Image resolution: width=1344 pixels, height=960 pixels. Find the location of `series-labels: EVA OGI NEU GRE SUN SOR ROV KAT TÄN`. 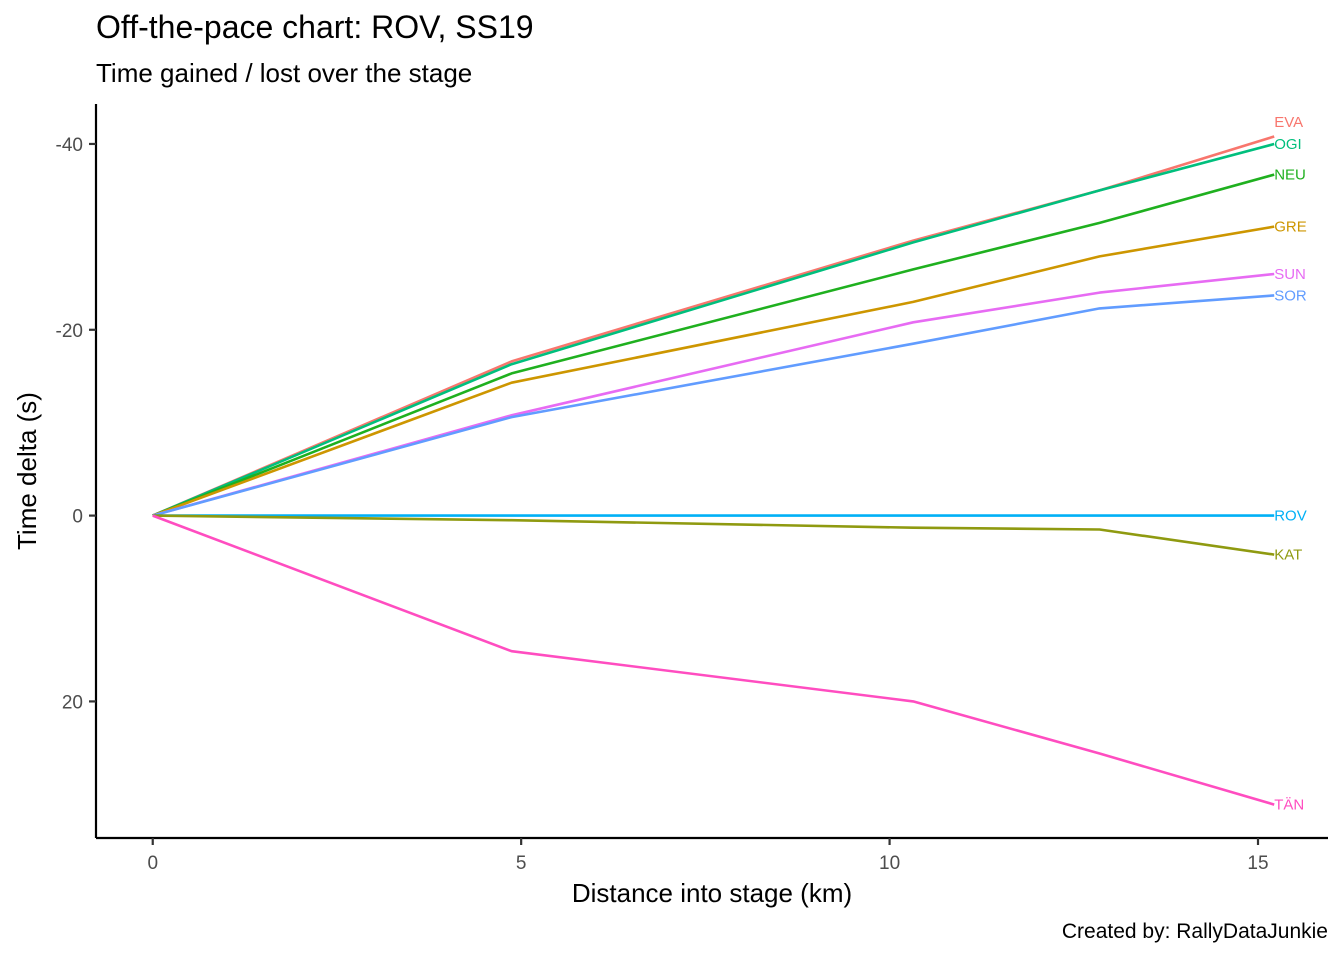

series-labels: EVA OGI NEU GRE SUN SOR ROV KAT TÄN is located at coordinates (1290, 464).